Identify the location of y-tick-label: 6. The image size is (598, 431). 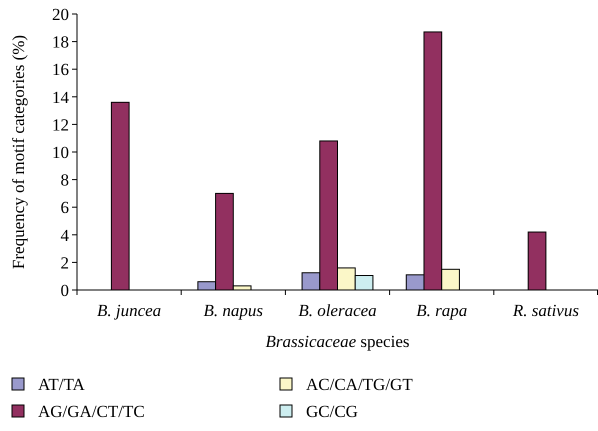
(64, 208).